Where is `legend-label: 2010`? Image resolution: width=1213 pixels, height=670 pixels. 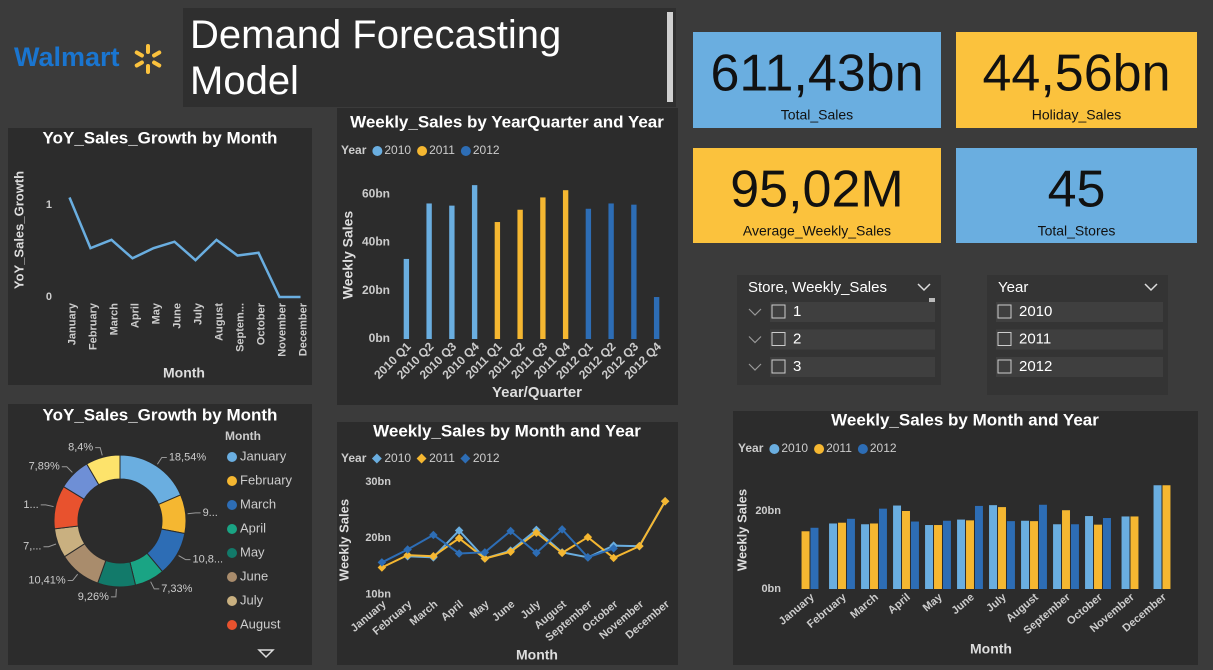 legend-label: 2010 is located at coordinates (794, 448).